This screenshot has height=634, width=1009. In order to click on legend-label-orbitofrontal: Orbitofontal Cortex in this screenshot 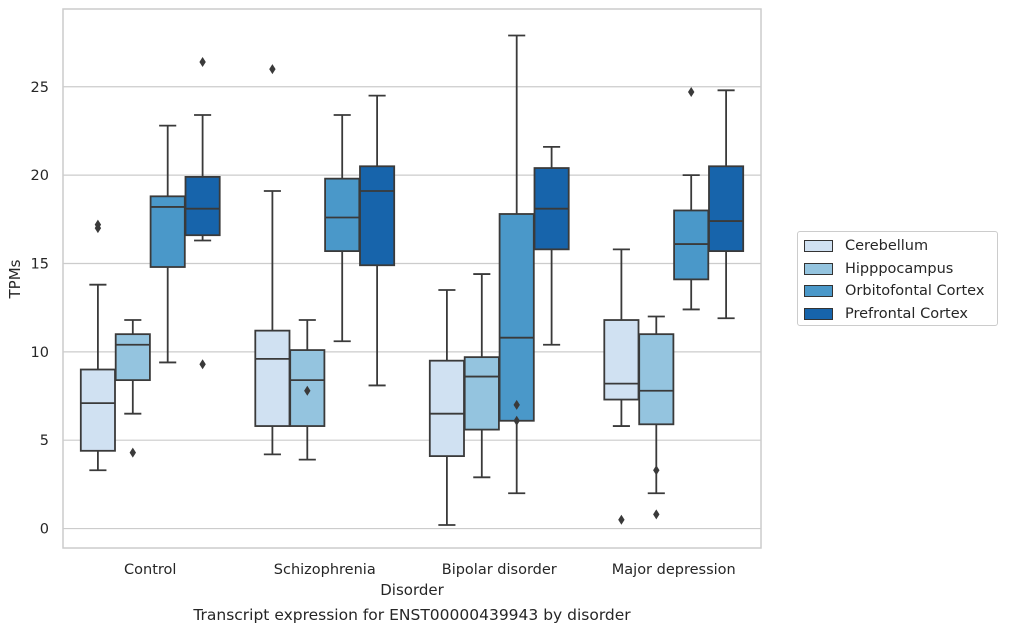, I will do `click(915, 291)`.